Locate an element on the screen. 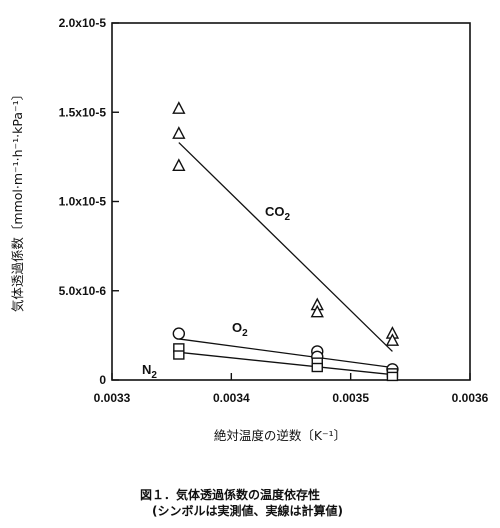 The height and width of the screenshot is (528, 500). fit-line-o2 is located at coordinates (285, 353).